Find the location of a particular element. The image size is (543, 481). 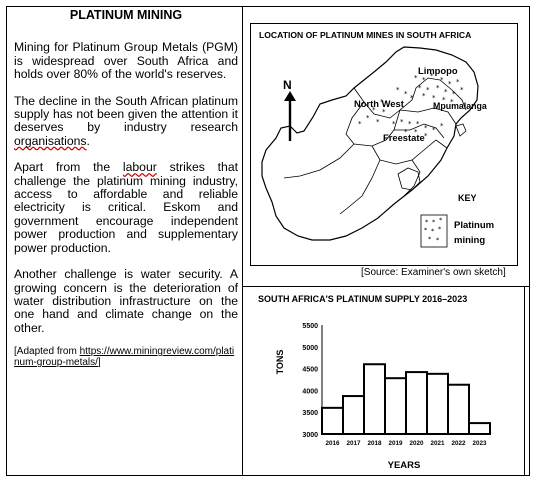

x-tick-label: 2021 is located at coordinates (437, 443).